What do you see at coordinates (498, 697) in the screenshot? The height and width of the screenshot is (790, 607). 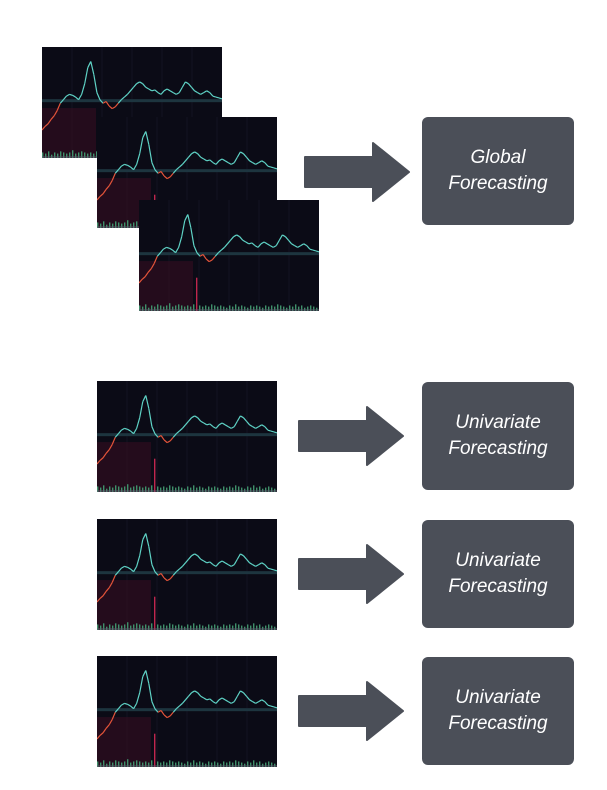 I see `univariate-forecasting-line1: Univariate` at bounding box center [498, 697].